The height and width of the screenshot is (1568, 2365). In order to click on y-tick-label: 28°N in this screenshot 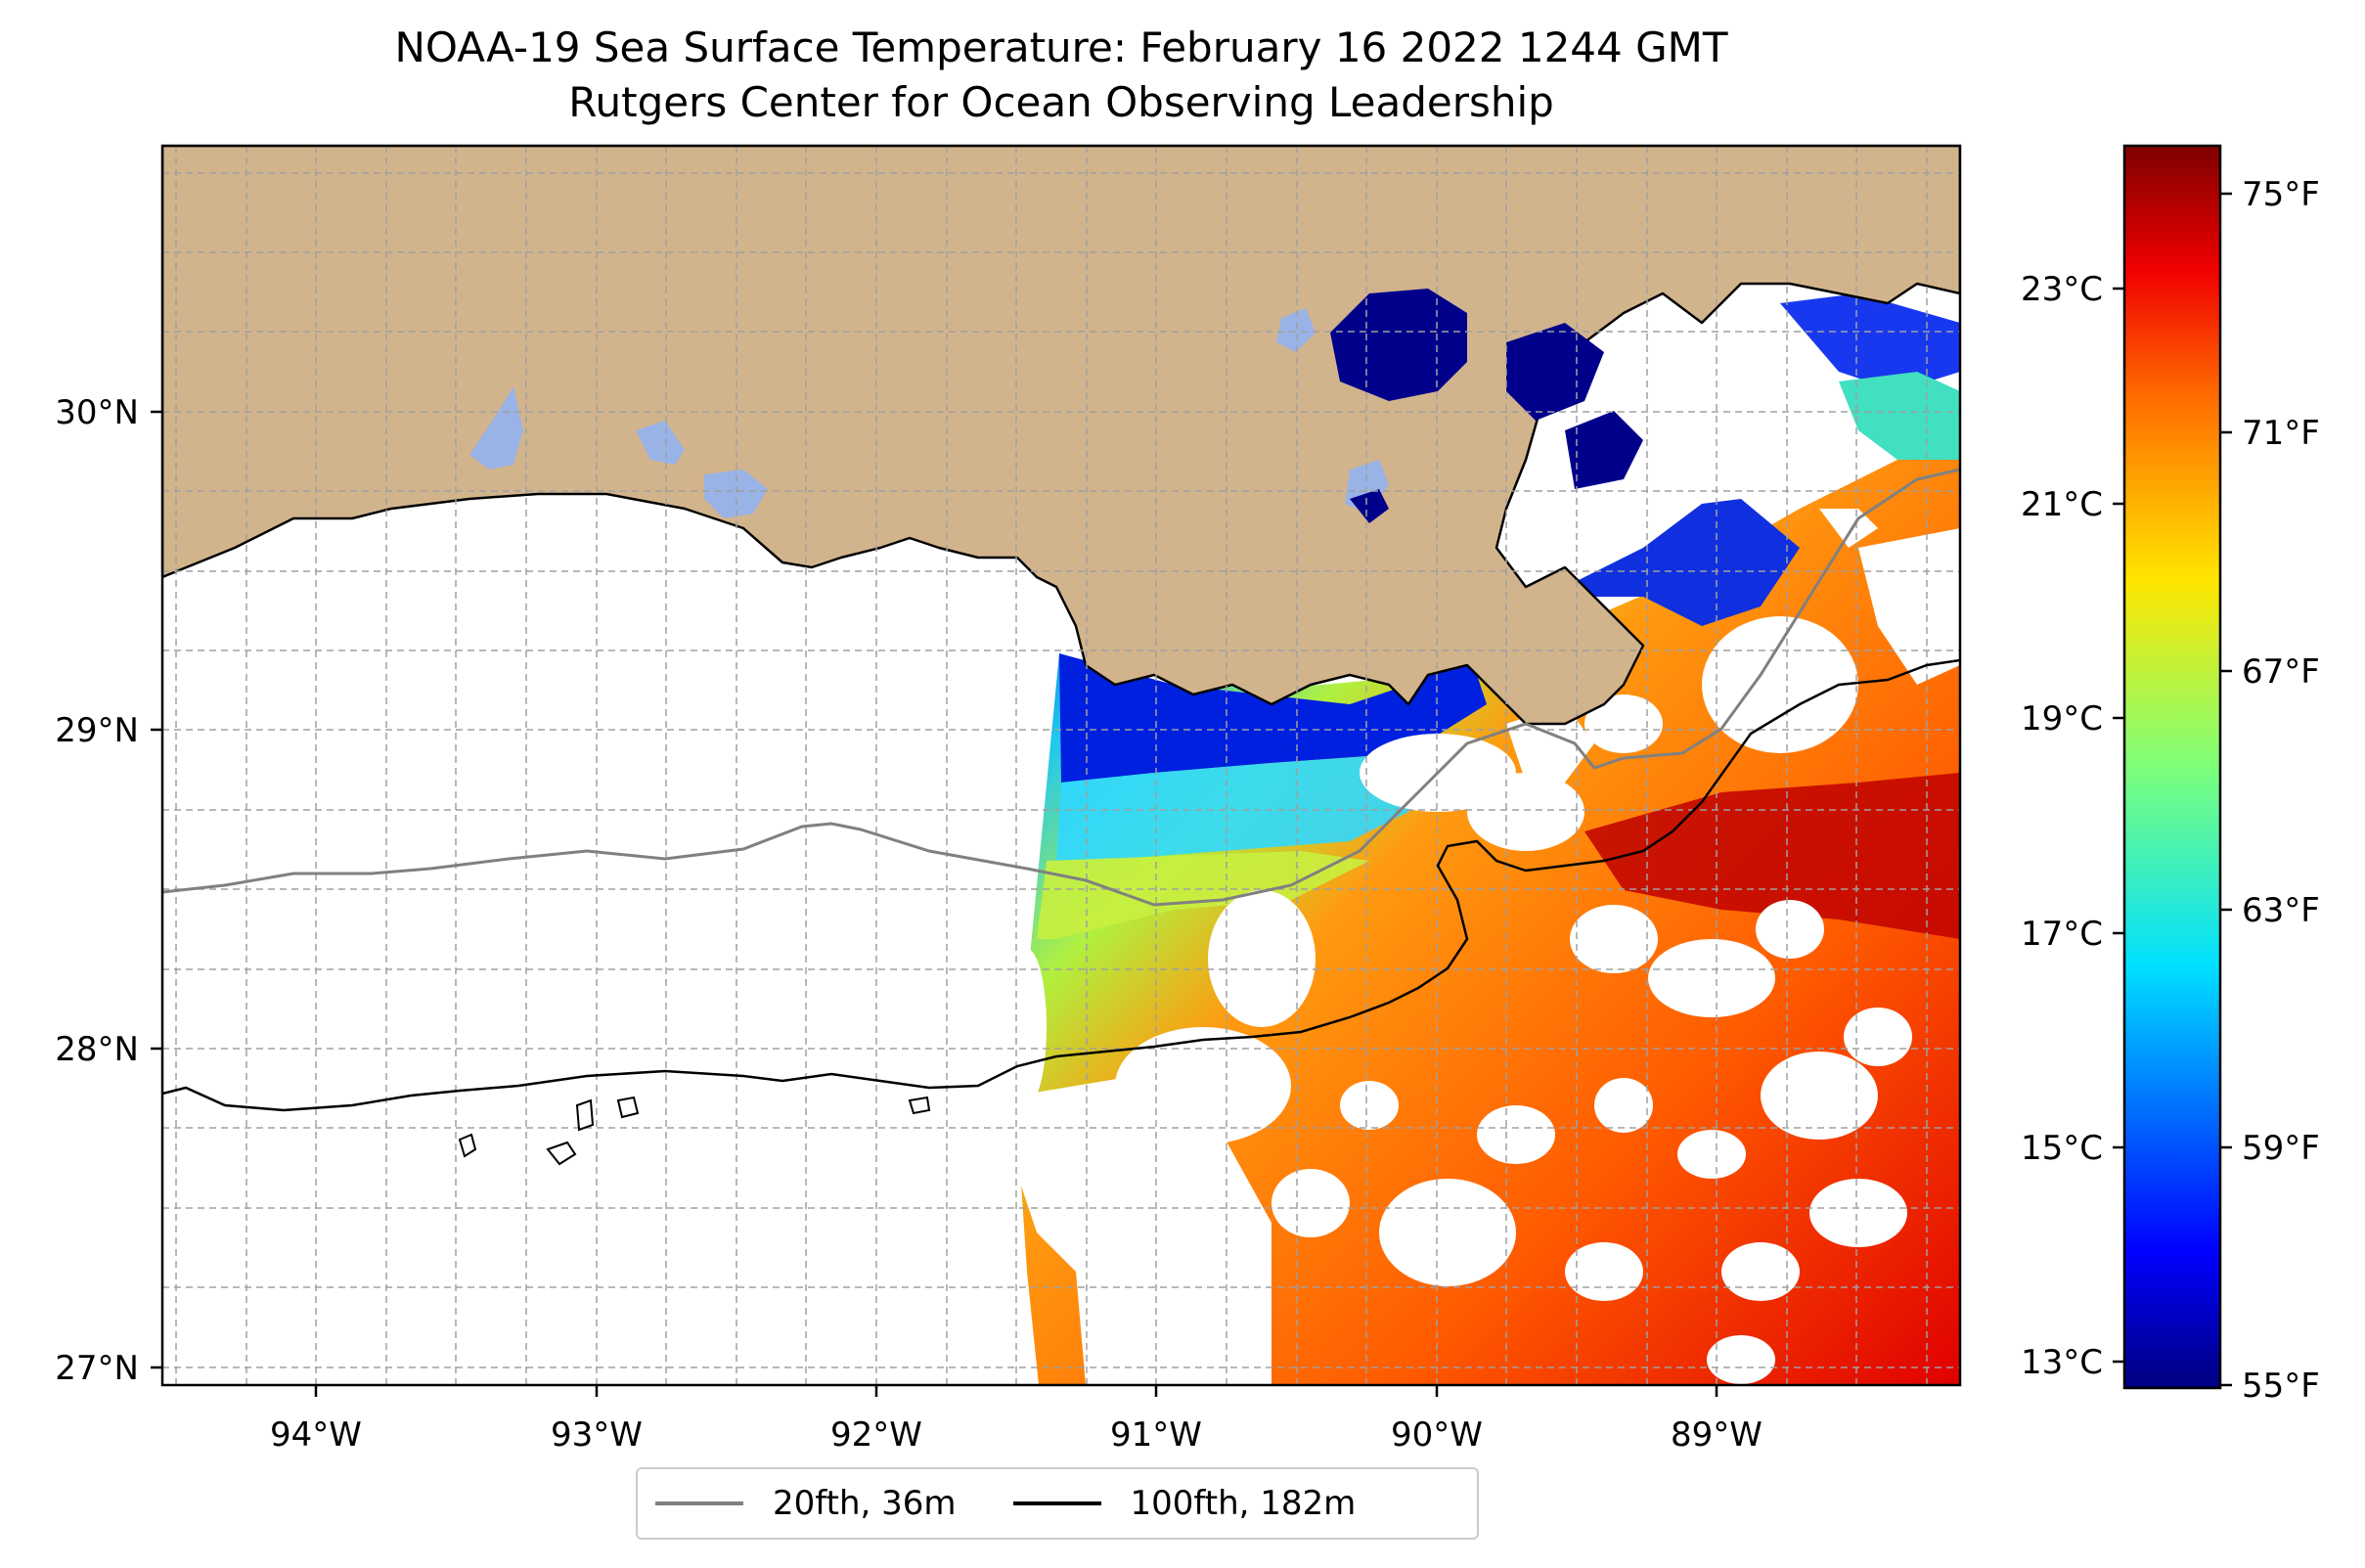, I will do `click(97, 1049)`.